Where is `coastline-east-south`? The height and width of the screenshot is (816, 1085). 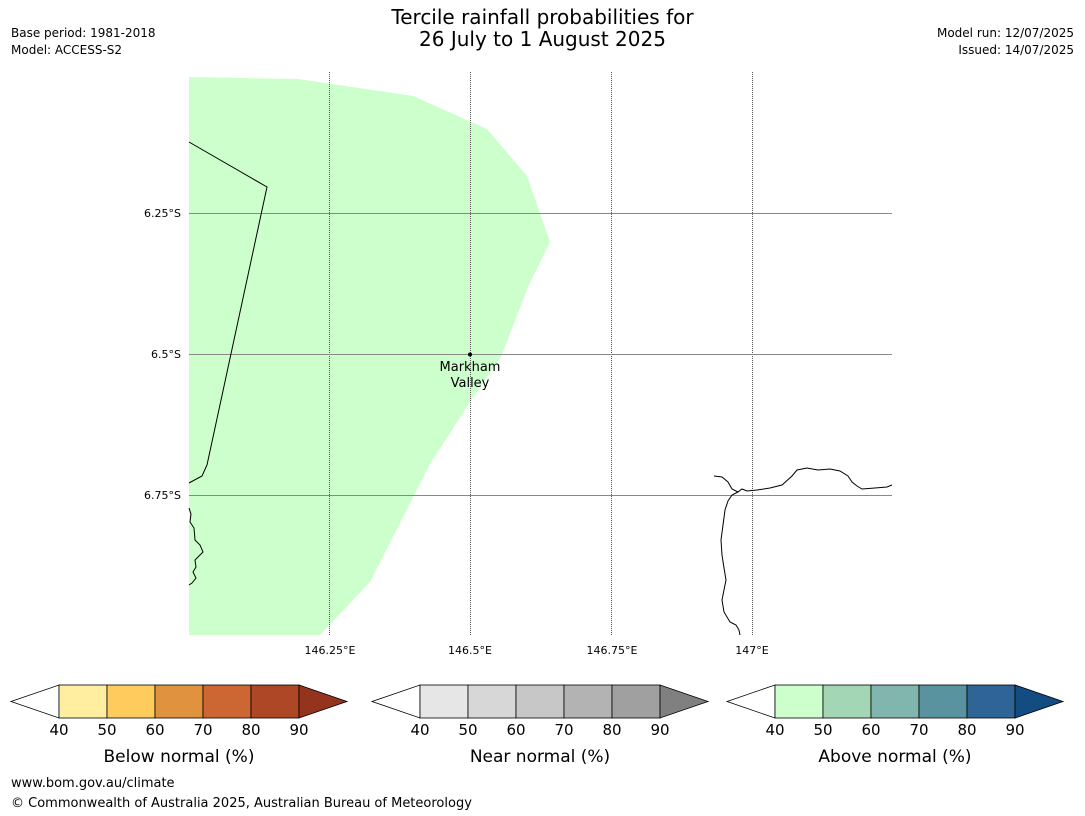 coastline-east-south is located at coordinates (730, 563).